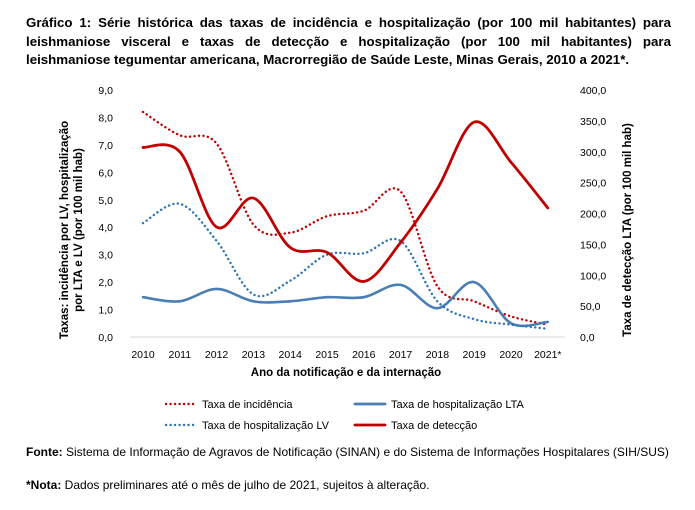 The height and width of the screenshot is (510, 695). I want to click on y-left-tick-label: 4,0, so click(105, 228).